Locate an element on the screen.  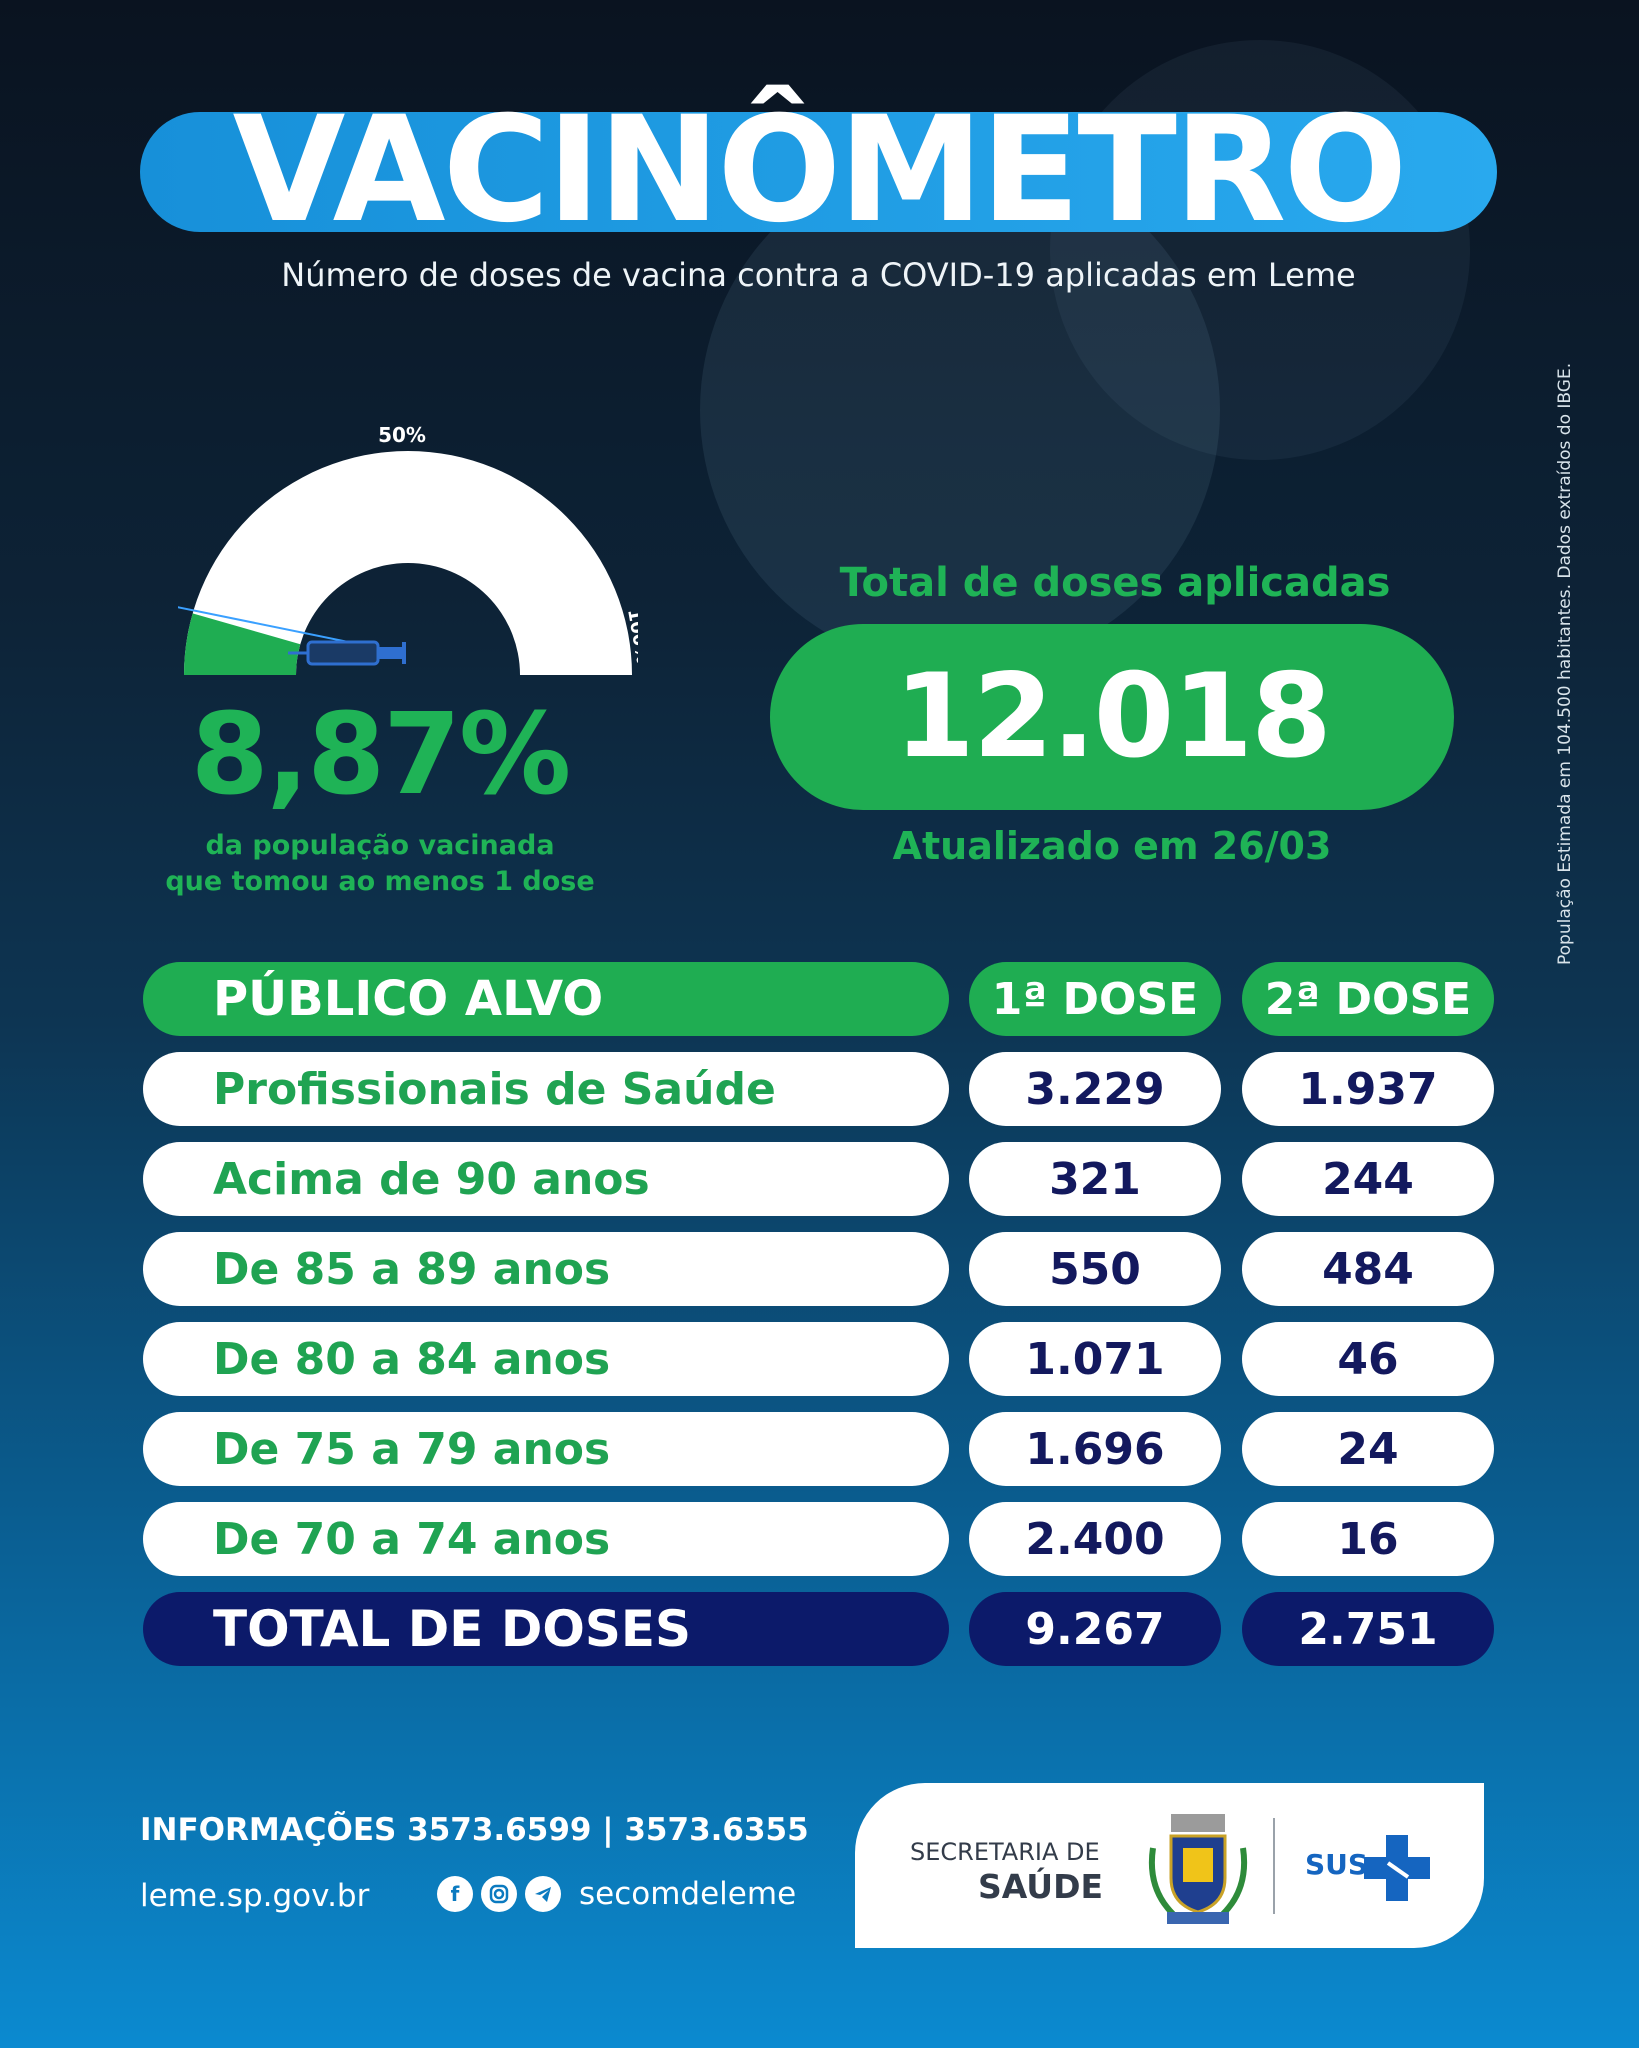
leme-coat-of-arms-icon is located at coordinates (1198, 1869).